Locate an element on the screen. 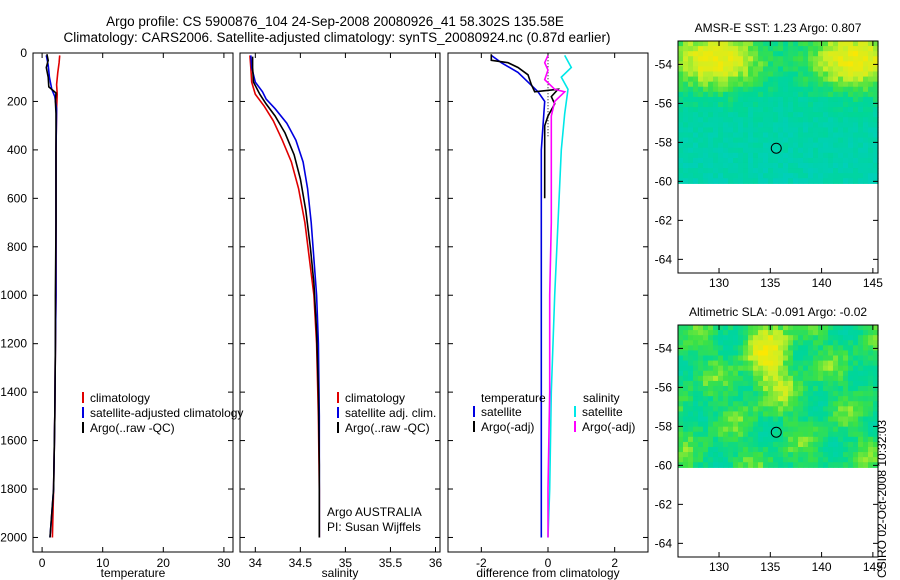  legend-title: salinity is located at coordinates (601, 398).